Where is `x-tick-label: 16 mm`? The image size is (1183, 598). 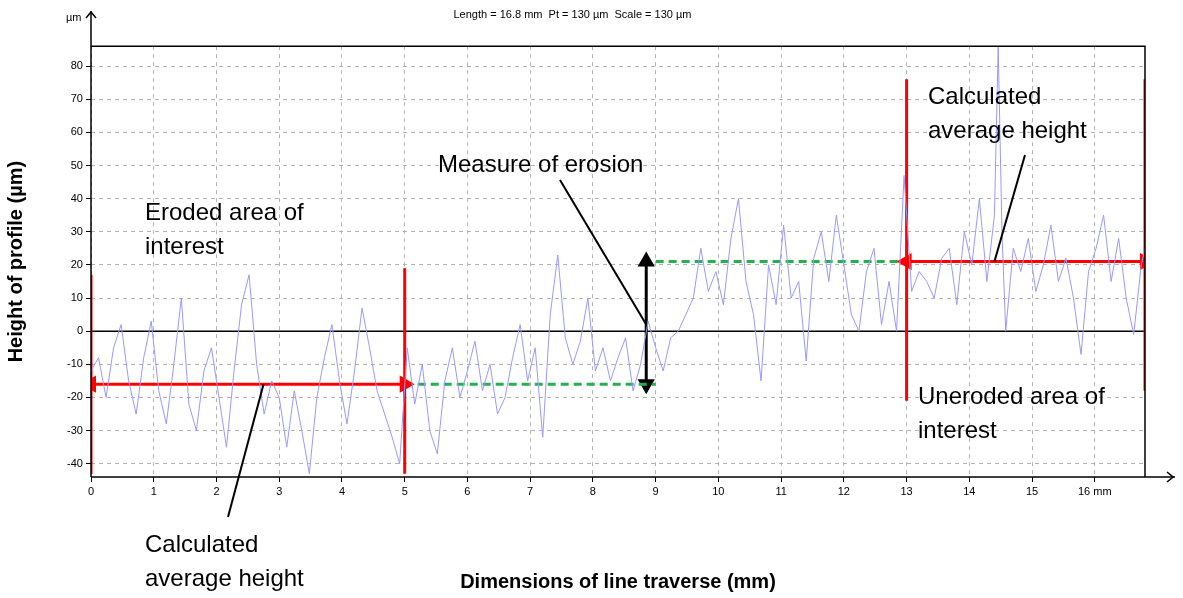
x-tick-label: 16 mm is located at coordinates (1095, 490).